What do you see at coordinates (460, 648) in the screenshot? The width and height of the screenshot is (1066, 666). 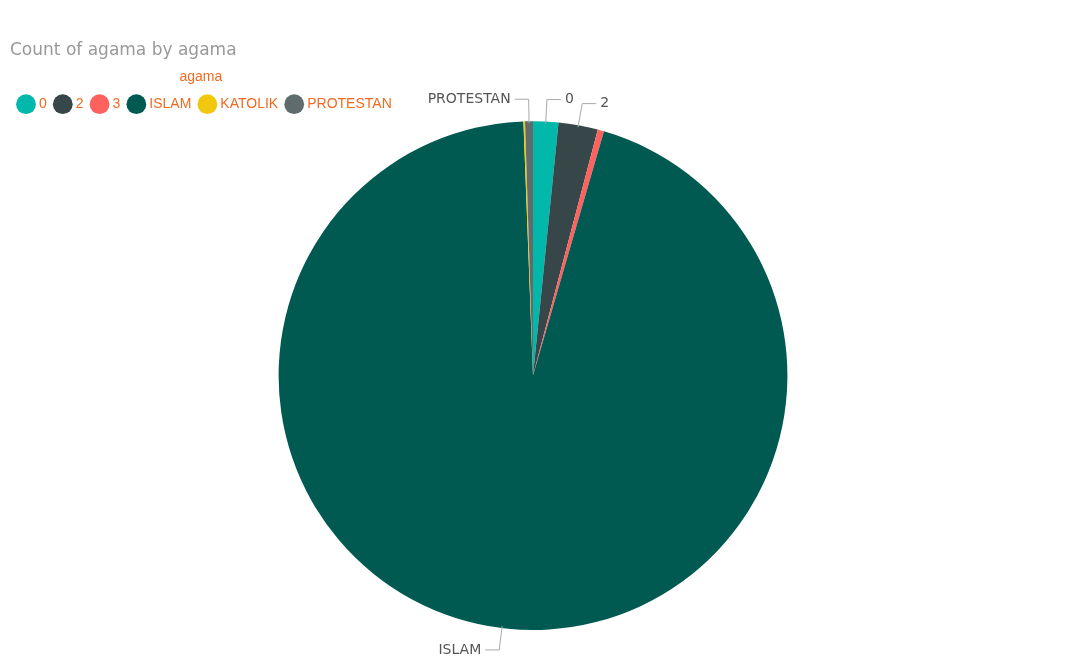 I see `slice-label: ISLAM` at bounding box center [460, 648].